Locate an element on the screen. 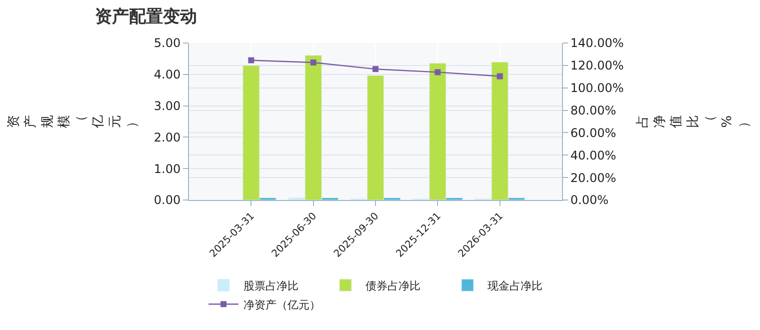 This screenshot has height=330, width=760. y-tick-label: 2.00 is located at coordinates (167, 137).